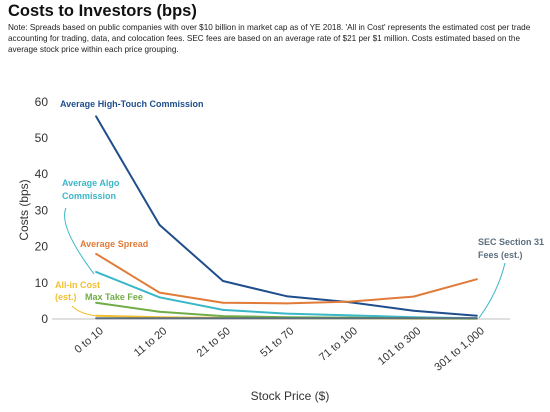 Image resolution: width=550 pixels, height=412 pixels. What do you see at coordinates (151, 342) in the screenshot?
I see `x-tick-label: 11 to 20` at bounding box center [151, 342].